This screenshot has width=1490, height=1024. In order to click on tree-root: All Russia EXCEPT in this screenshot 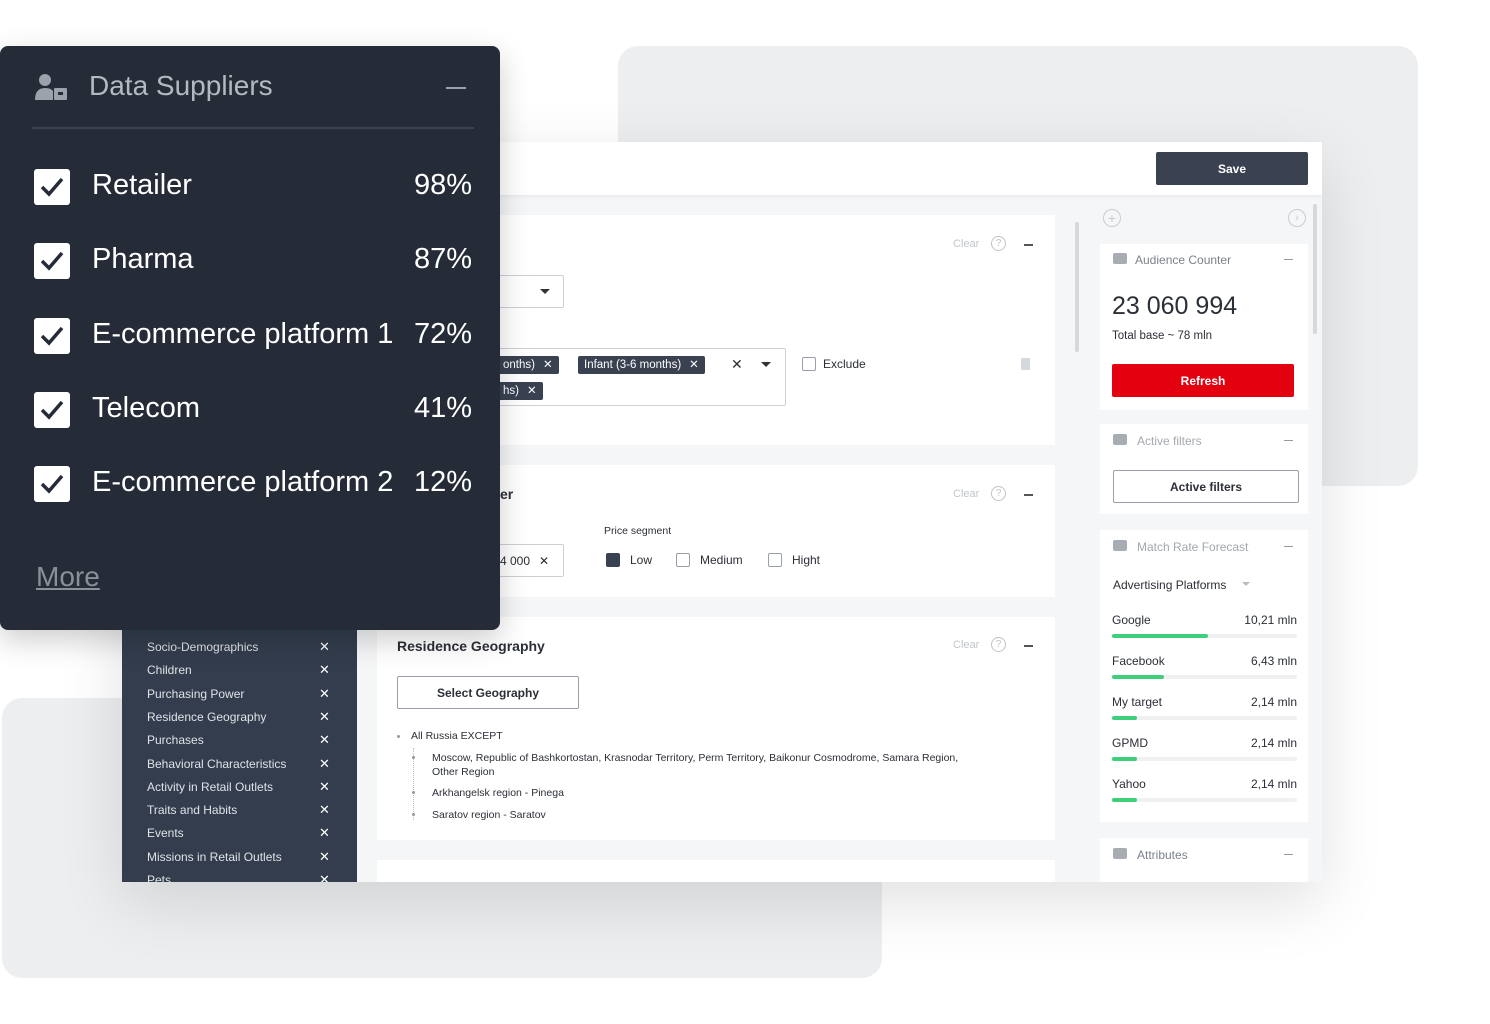, I will do `click(457, 736)`.